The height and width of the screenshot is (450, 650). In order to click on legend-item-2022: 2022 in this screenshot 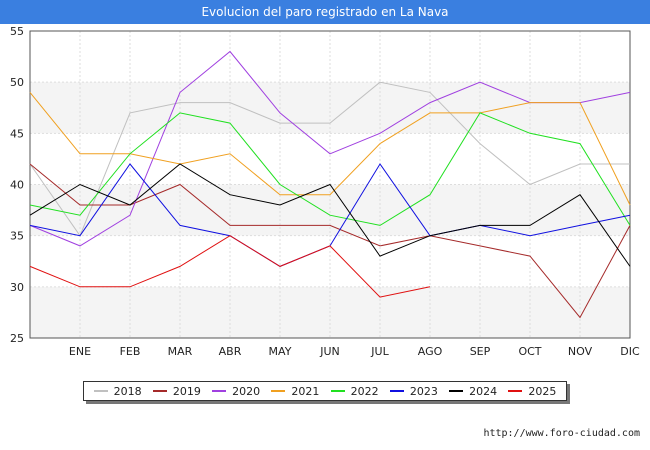, I will do `click(354, 391)`.